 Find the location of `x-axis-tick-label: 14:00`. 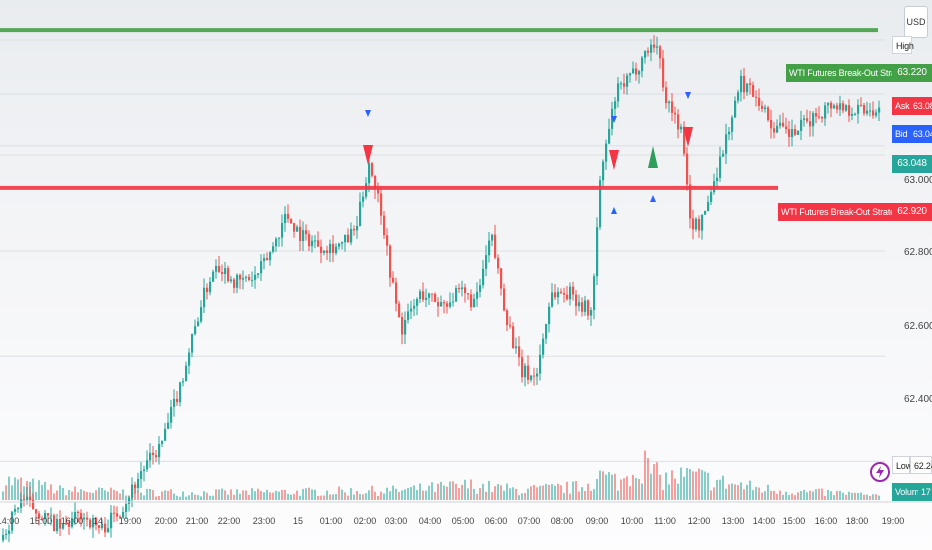

x-axis-tick-label: 14:00 is located at coordinates (764, 521).